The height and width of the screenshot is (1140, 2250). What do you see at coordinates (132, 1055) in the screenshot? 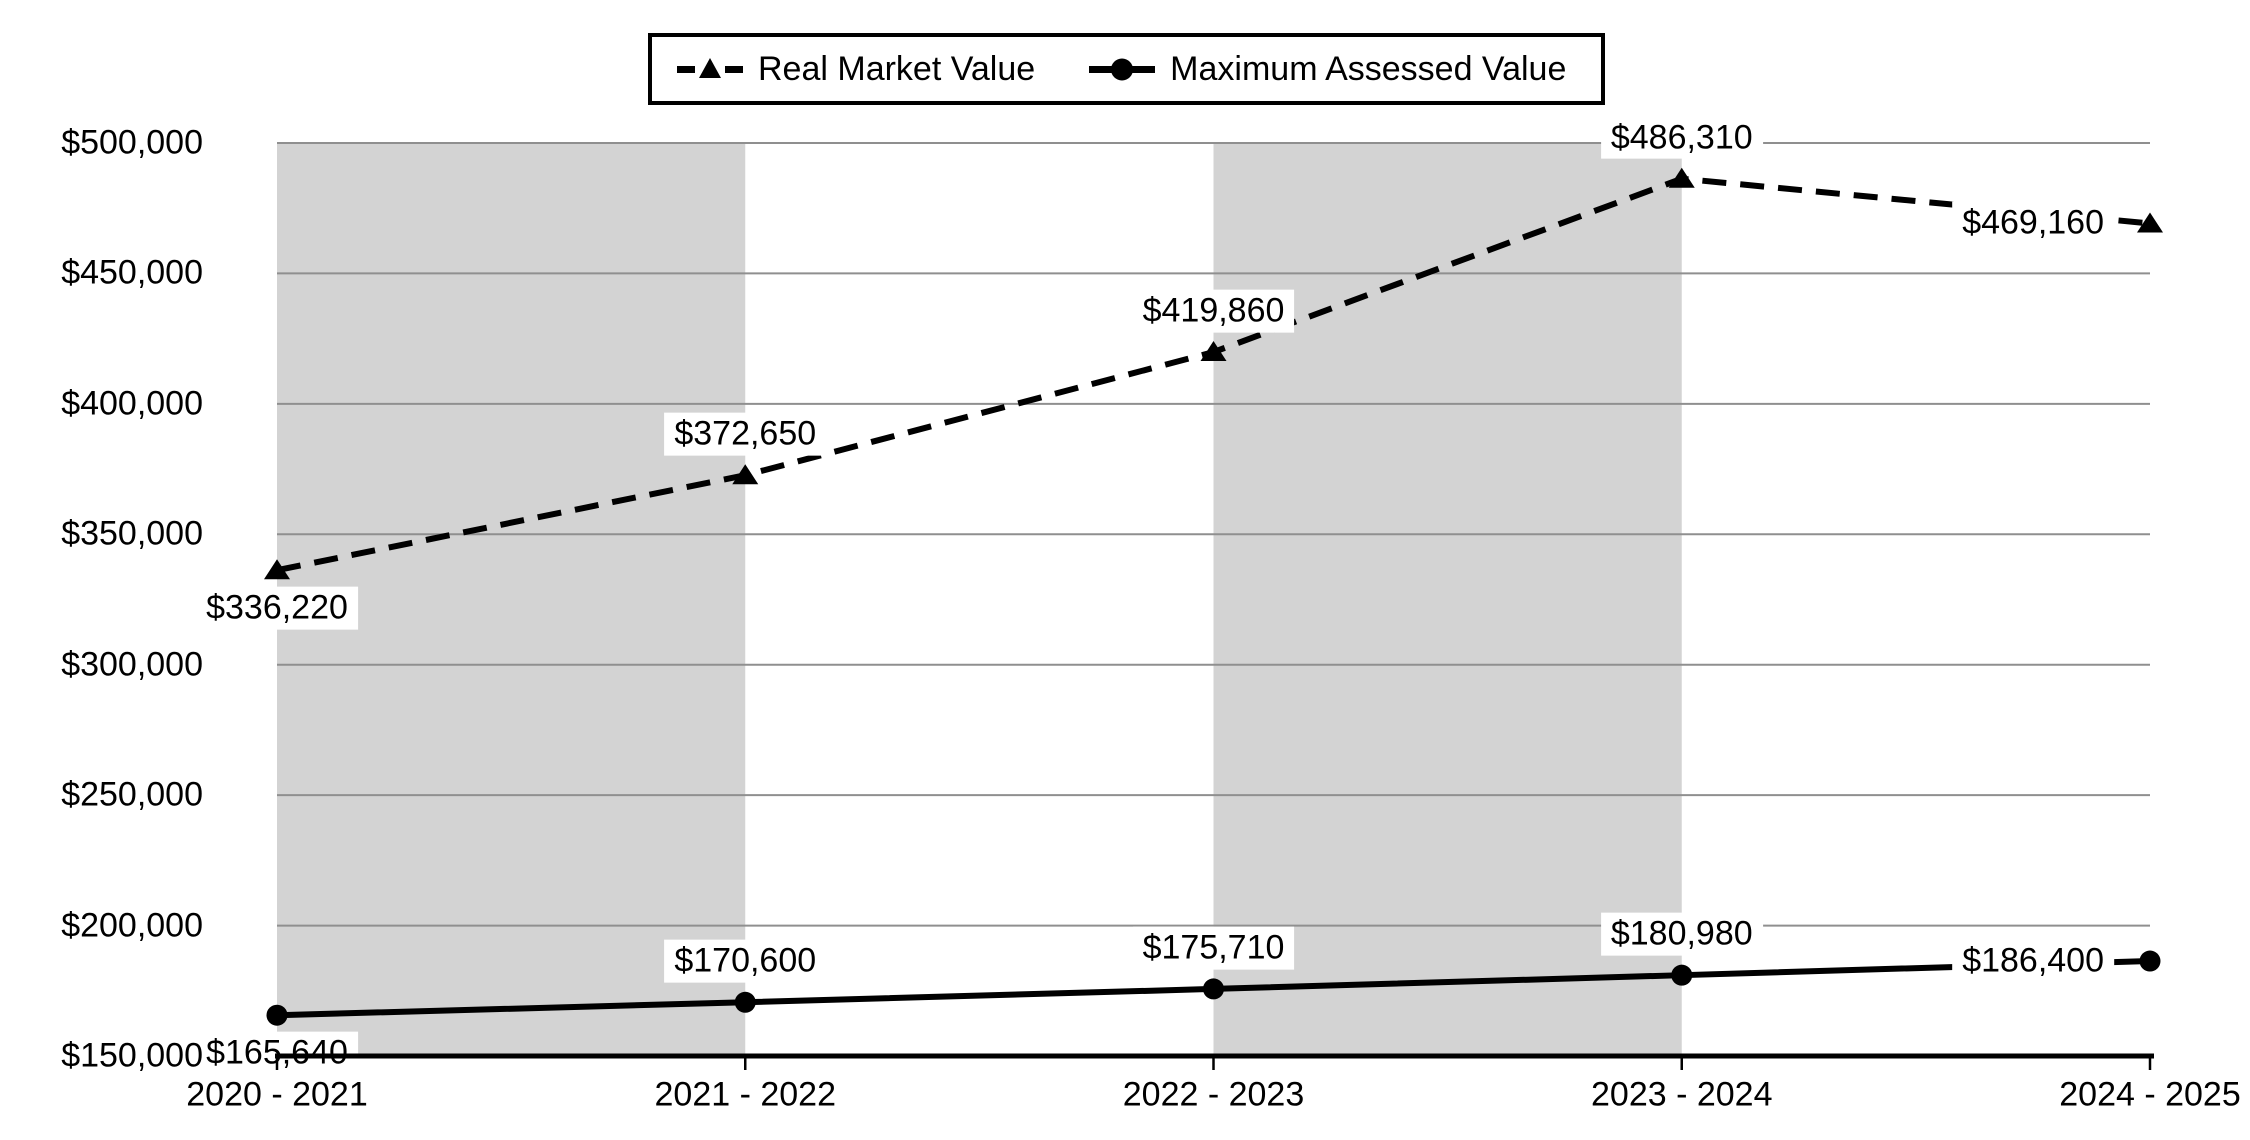
I see `y-axis-tick-label: $150,000` at bounding box center [132, 1055].